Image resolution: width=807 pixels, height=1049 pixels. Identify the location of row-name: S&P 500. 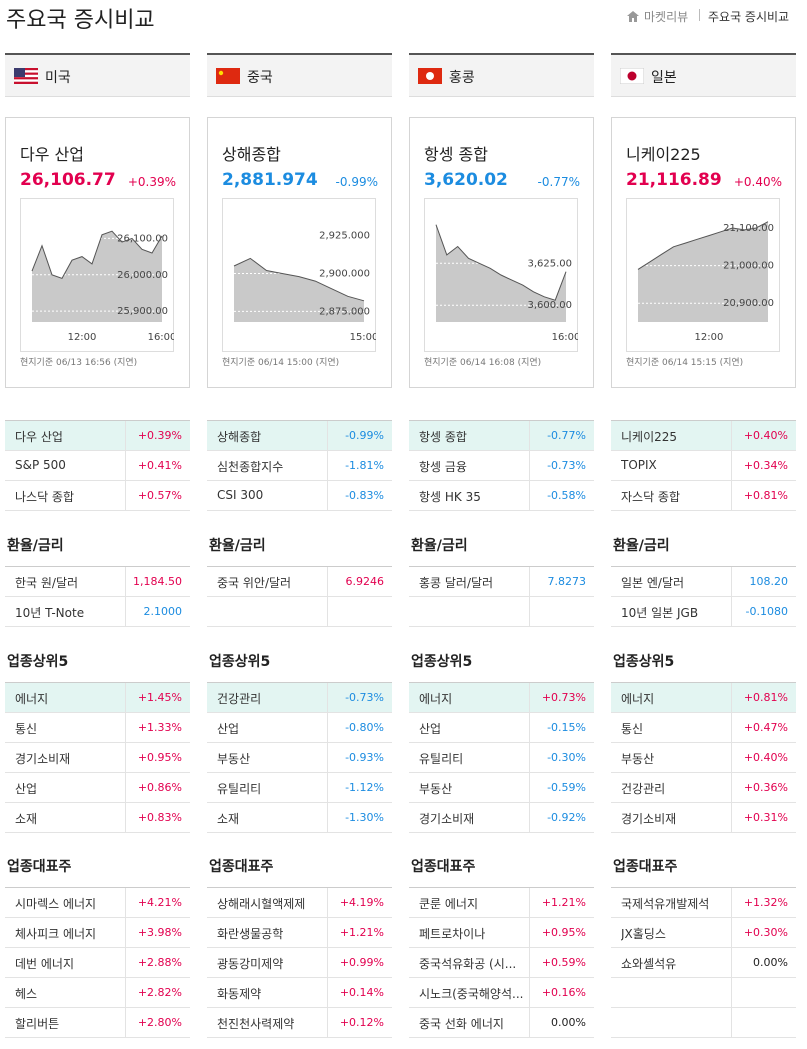
(40, 465).